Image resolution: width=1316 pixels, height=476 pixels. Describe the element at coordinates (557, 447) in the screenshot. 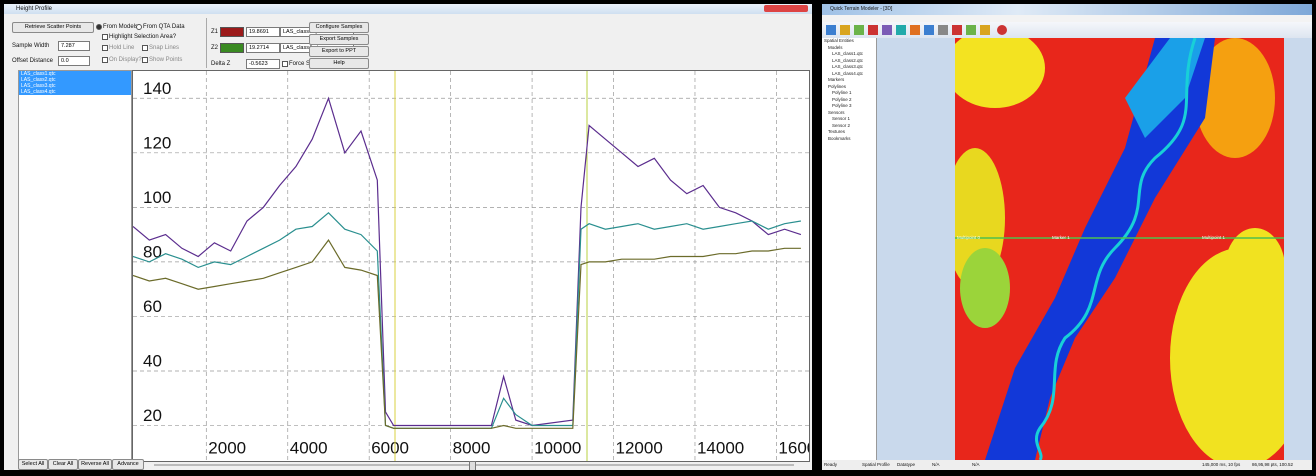

I see `x-tick-label: 10000` at that location.